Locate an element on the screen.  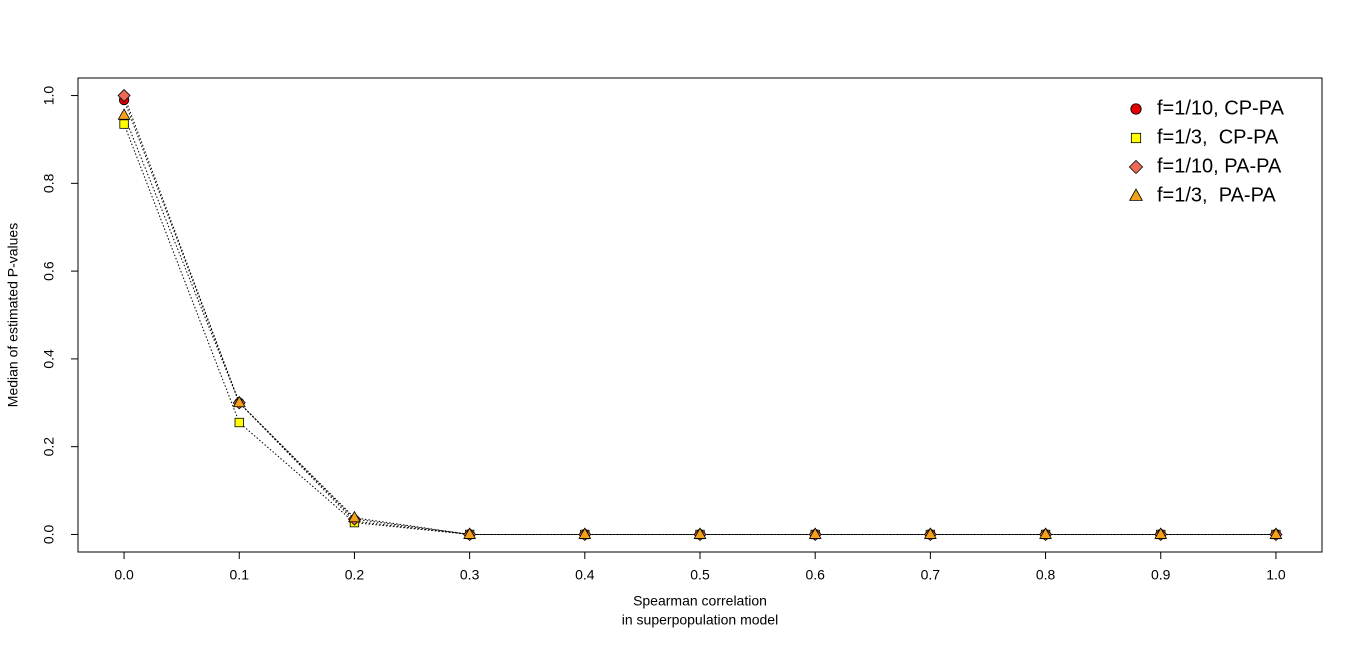
y-tick-label: 0.0 is located at coordinates (49, 535).